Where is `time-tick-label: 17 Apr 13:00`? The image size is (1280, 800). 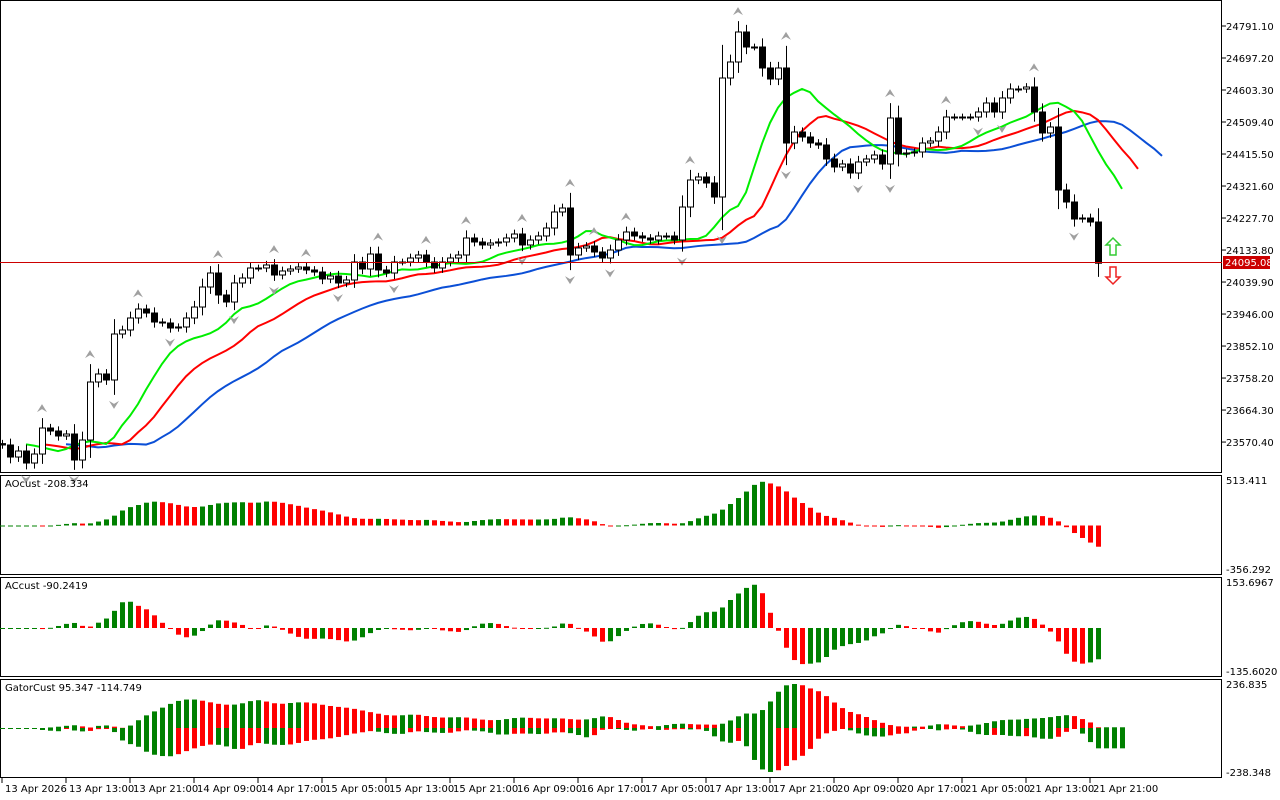
time-tick-label: 17 Apr 13:00 is located at coordinates (741, 789).